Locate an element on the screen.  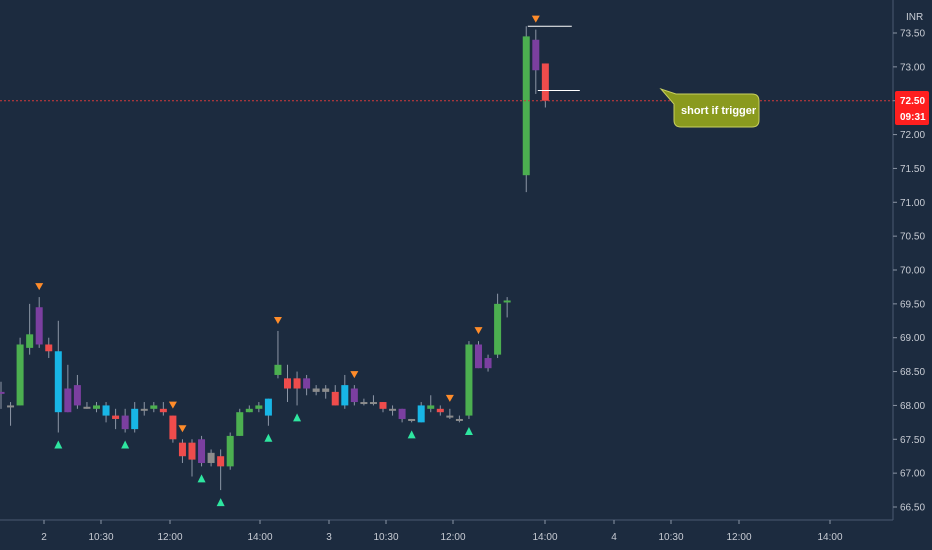
price-badge-background is located at coordinates (912, 108).